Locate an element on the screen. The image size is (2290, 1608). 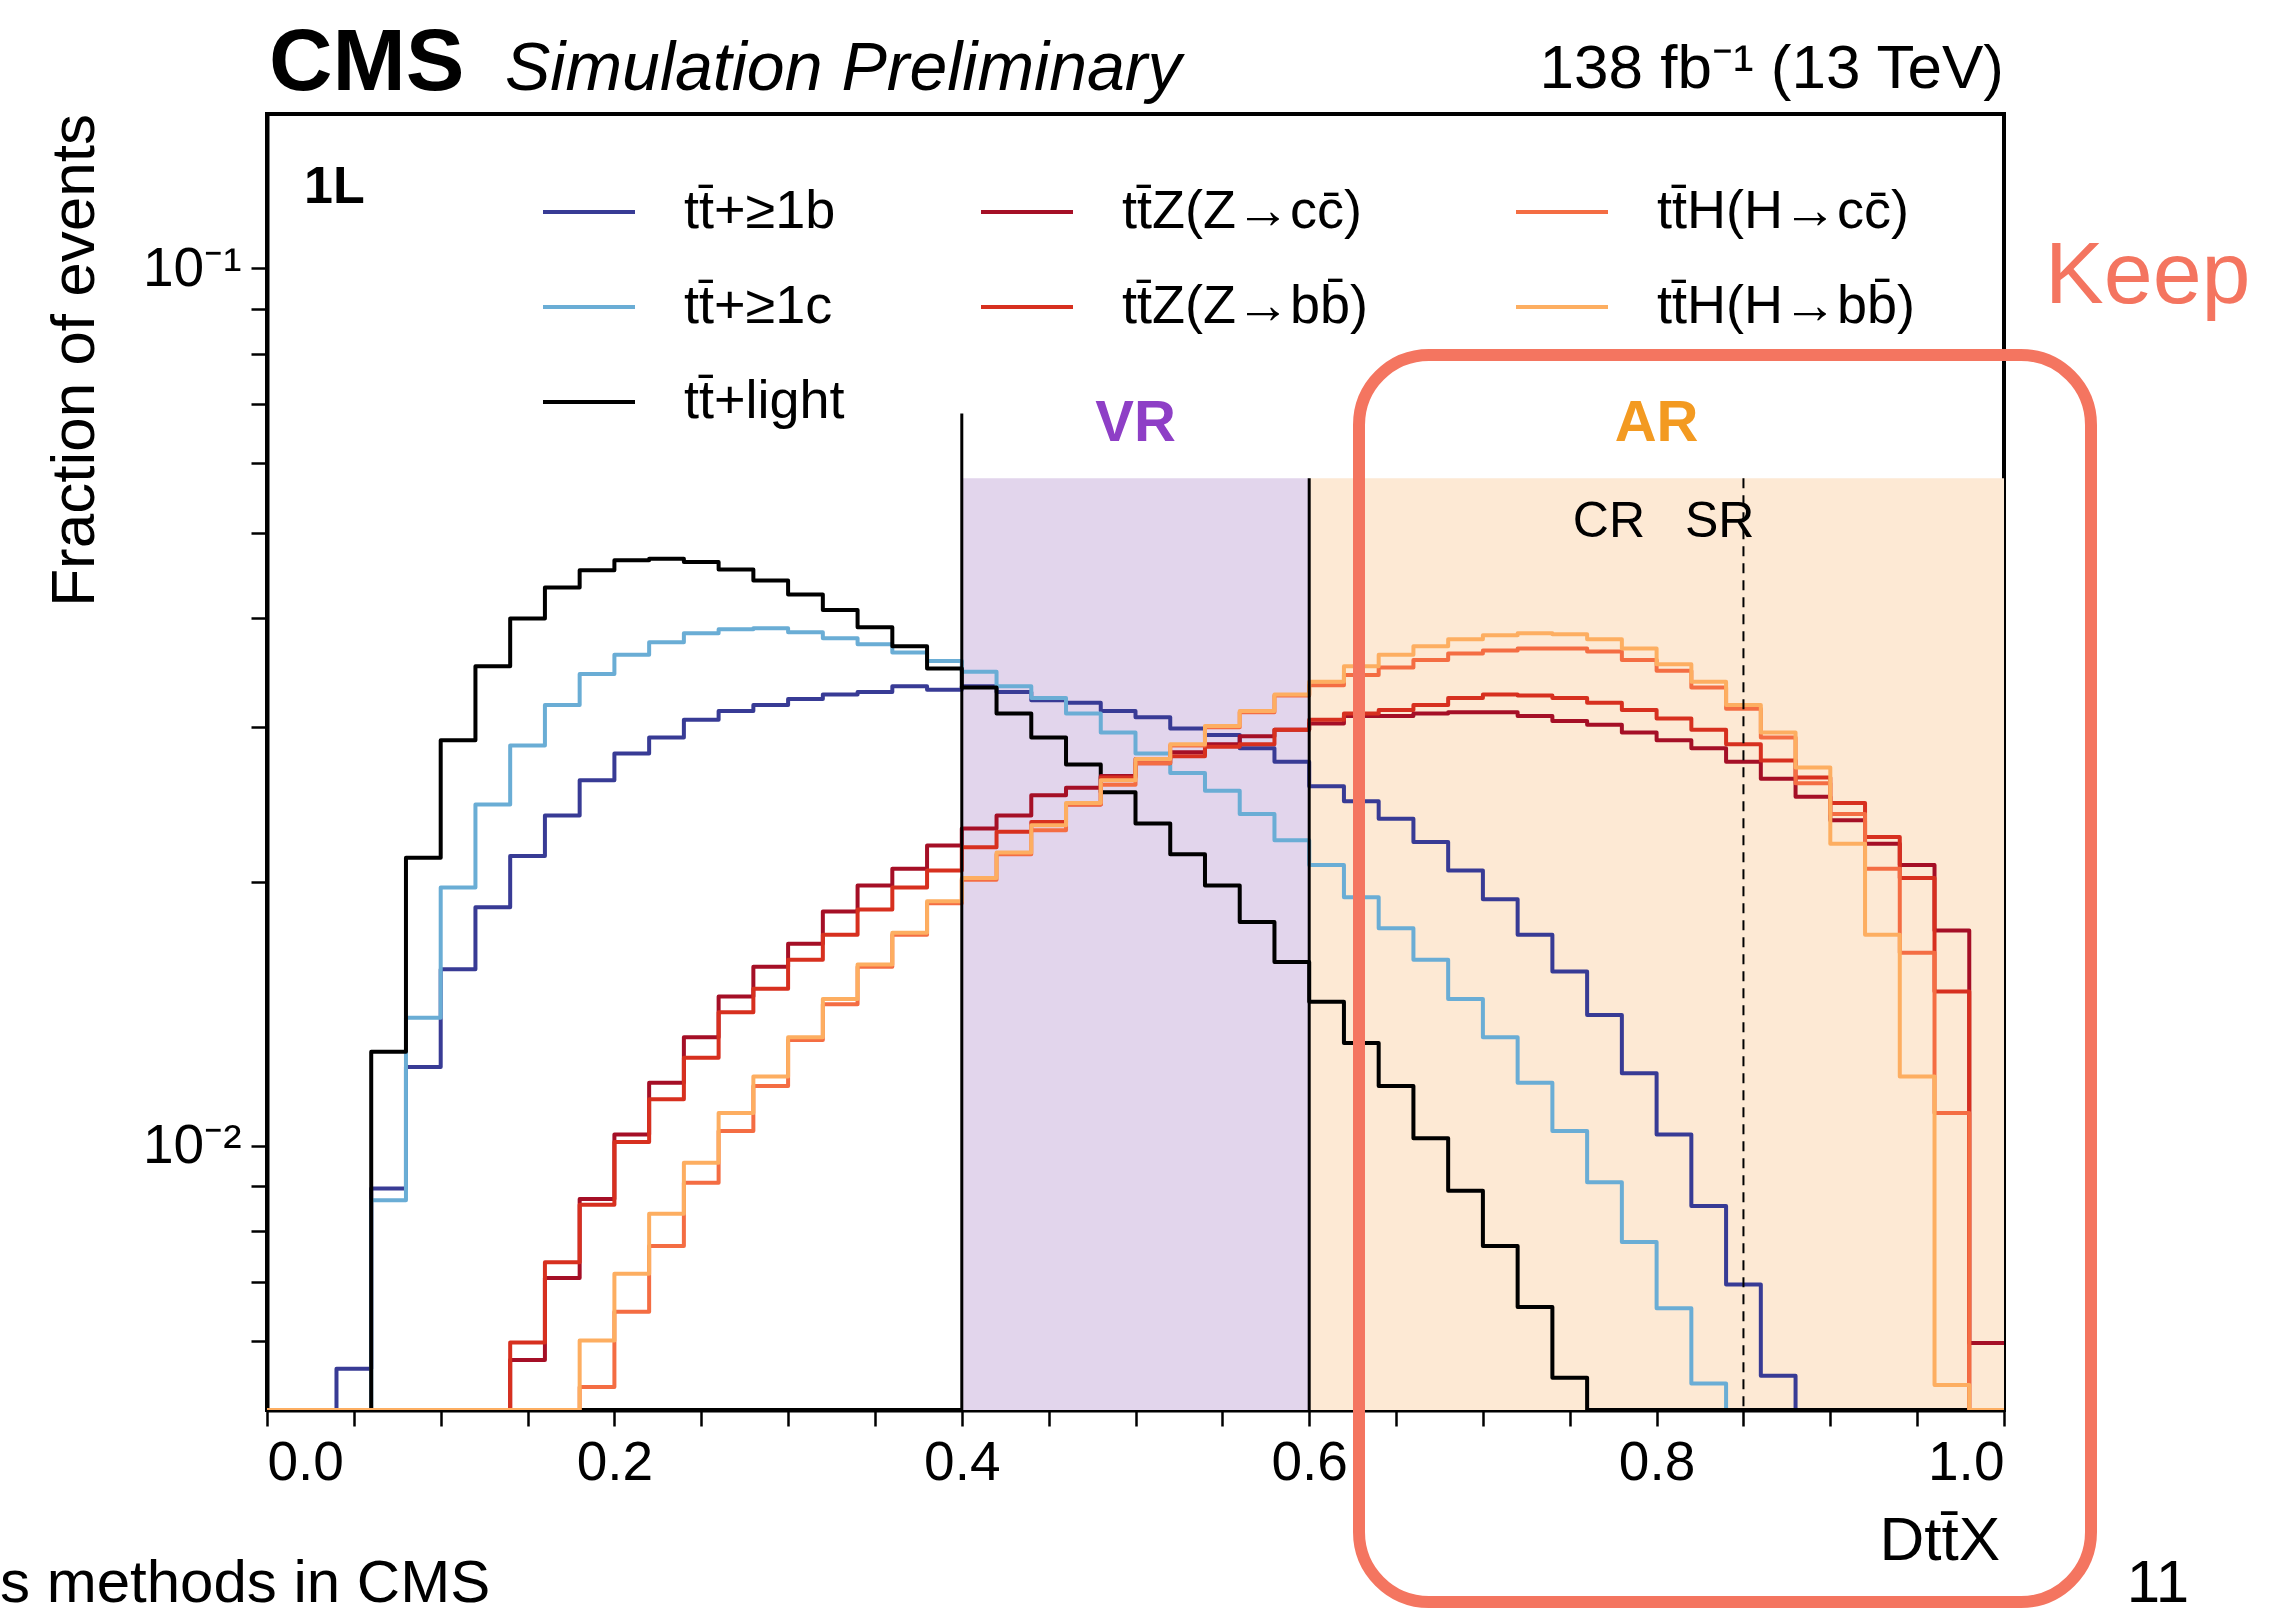
legend-label: tt̄Z(Z→cc̄) is located at coordinates (1242, 209).